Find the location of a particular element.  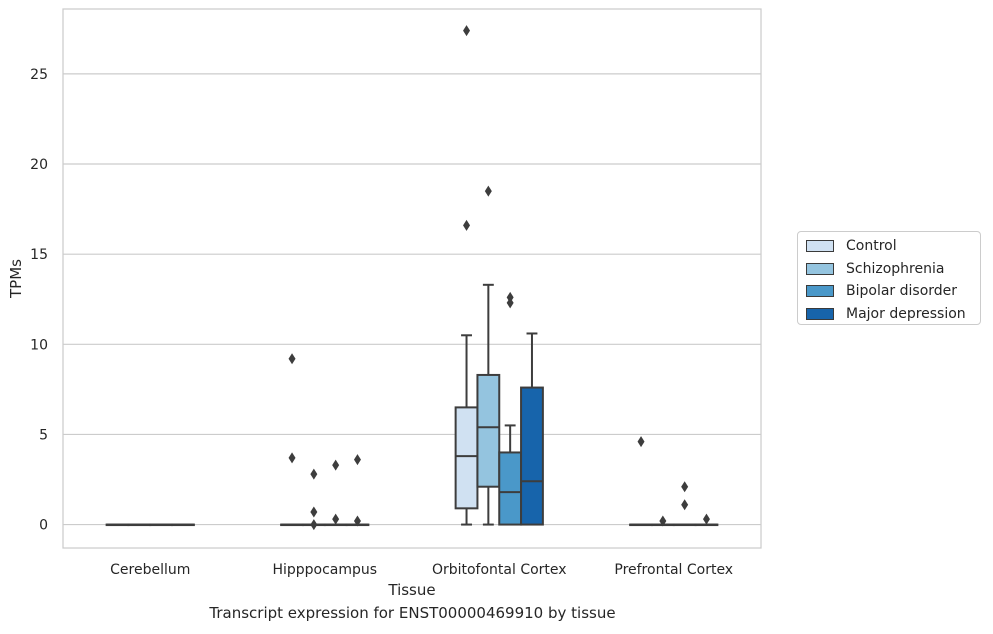

legend-label: Bipolar disorder is located at coordinates (902, 291).